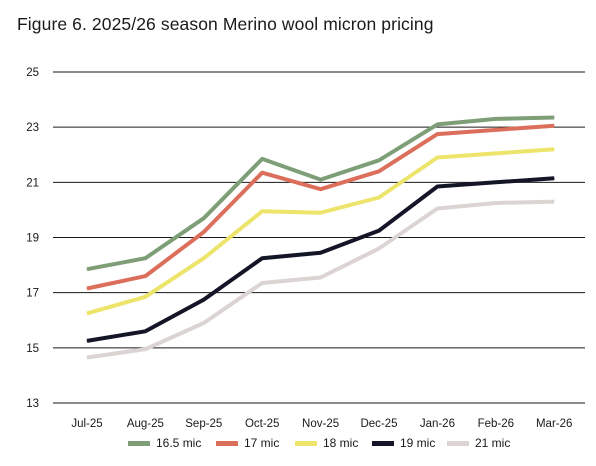 This screenshot has height=466, width=596. I want to click on legend-item: 19 mic, so click(403, 443).